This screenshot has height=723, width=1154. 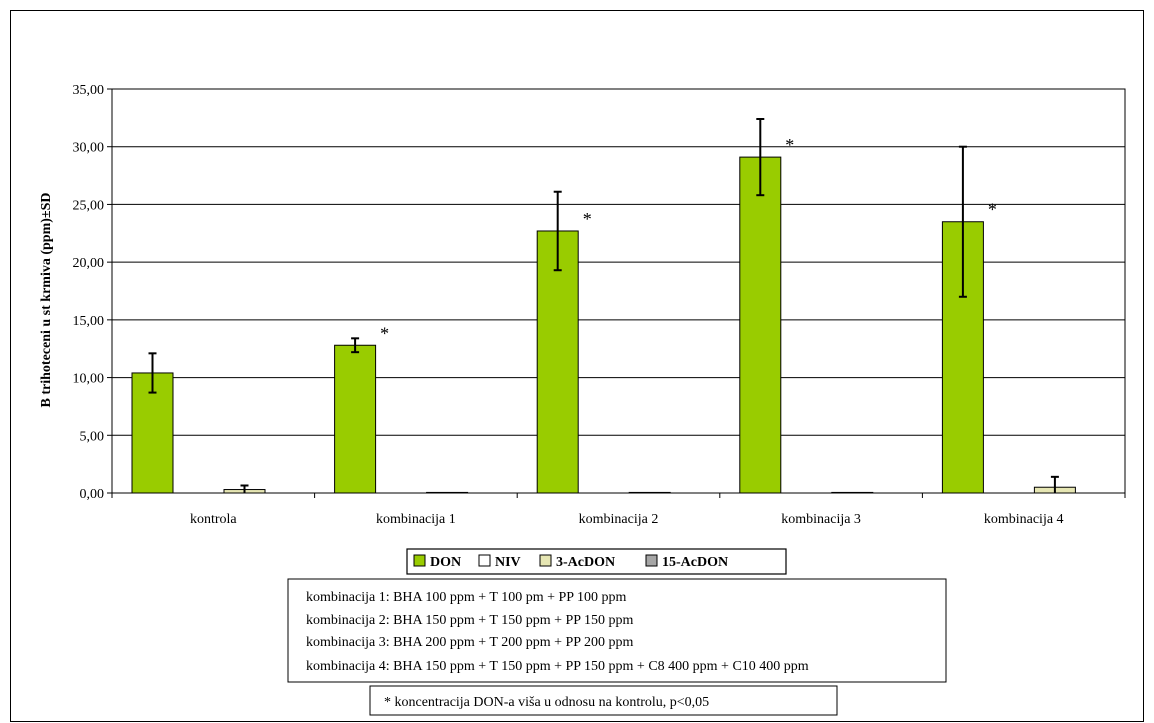 I want to click on y-tick-label: 5,00, so click(x=92, y=436).